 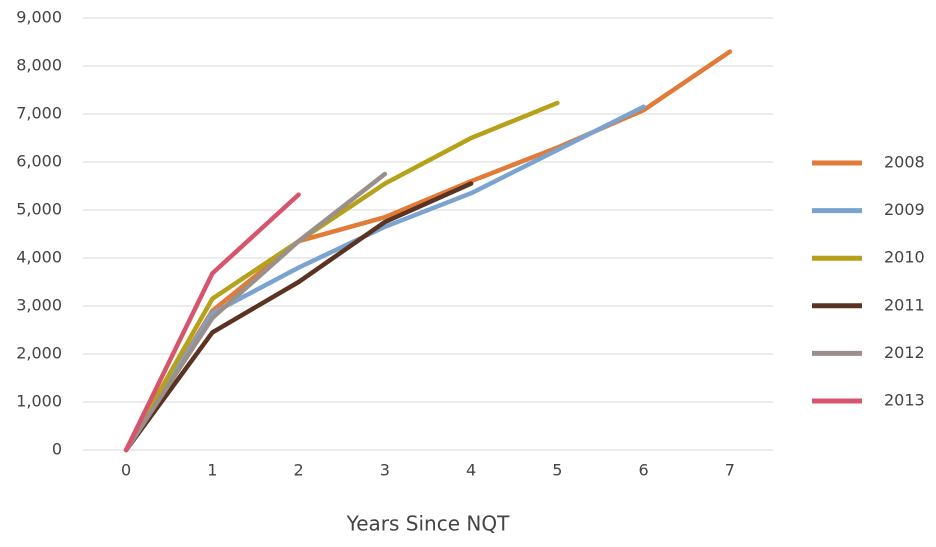 I want to click on y-tick-label: 7,000, so click(x=39, y=113).